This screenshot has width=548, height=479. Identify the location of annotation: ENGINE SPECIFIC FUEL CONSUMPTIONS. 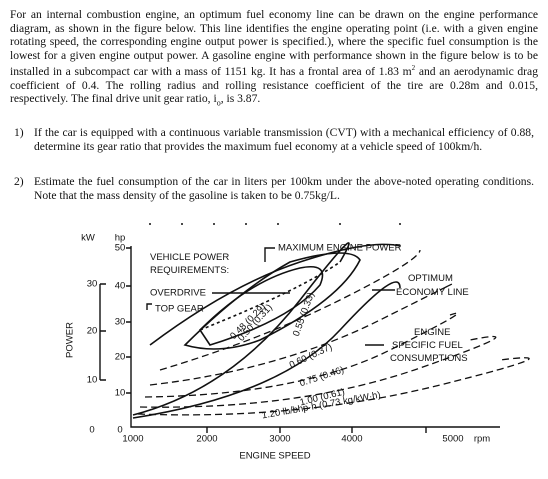
(429, 345).